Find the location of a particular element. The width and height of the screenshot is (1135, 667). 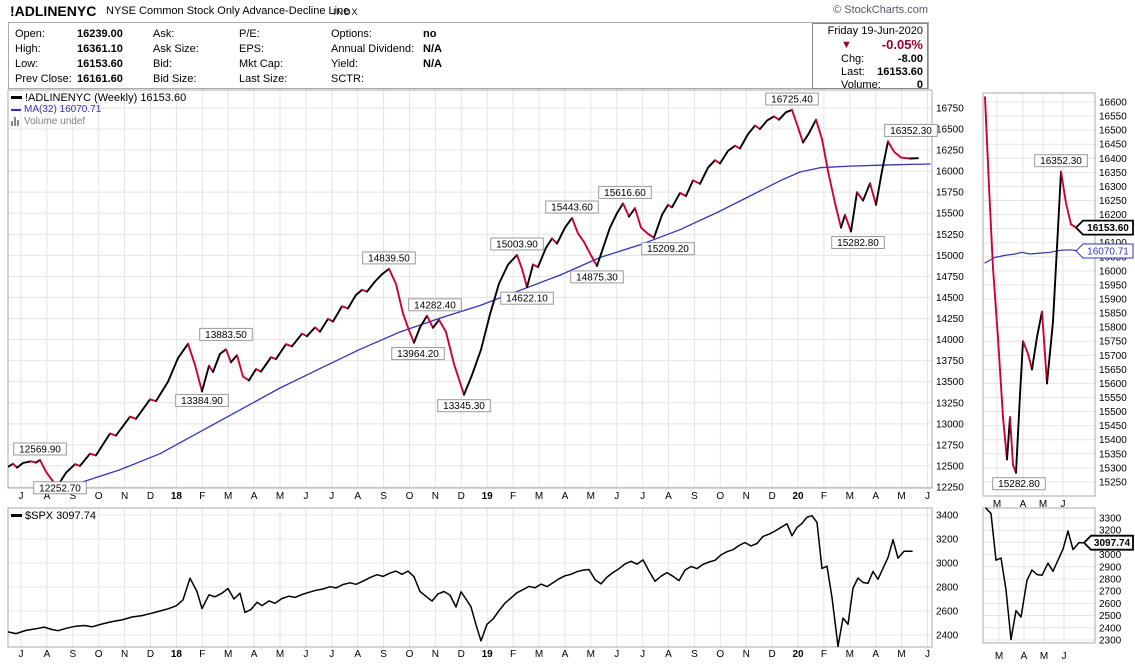

y-tick-label: 3000 is located at coordinates (1110, 555).